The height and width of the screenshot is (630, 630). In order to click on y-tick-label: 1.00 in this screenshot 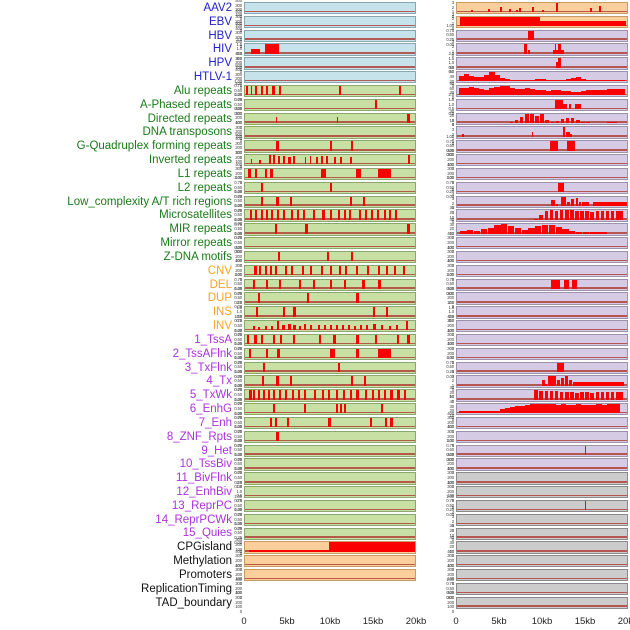, I will do `click(238, 358)`.